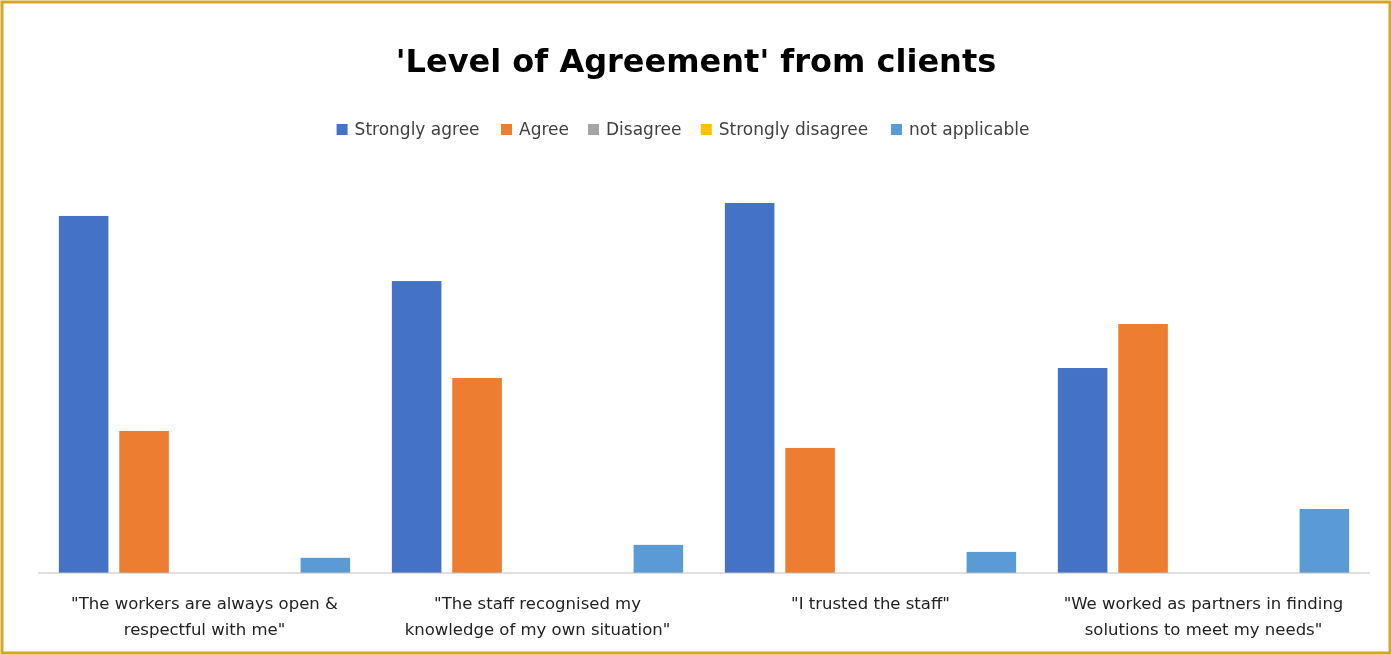  I want to click on legend-label: not applicable, so click(969, 129).